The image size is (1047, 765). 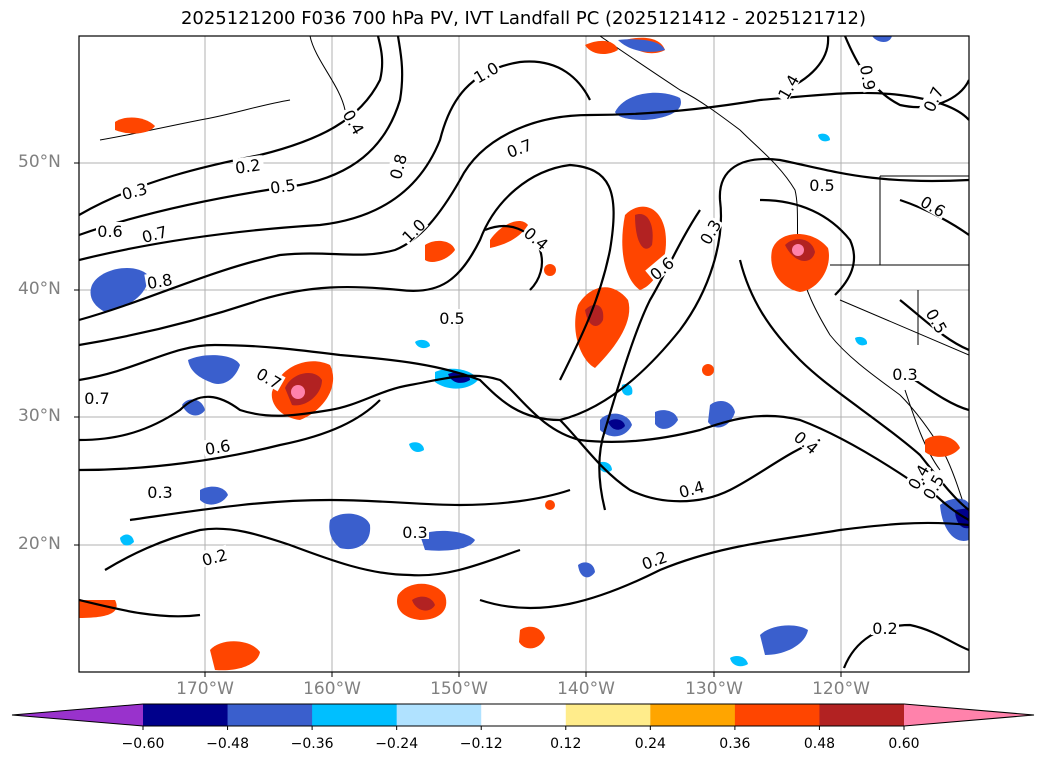 I want to click on contour-label: 0.8, so click(x=160, y=281).